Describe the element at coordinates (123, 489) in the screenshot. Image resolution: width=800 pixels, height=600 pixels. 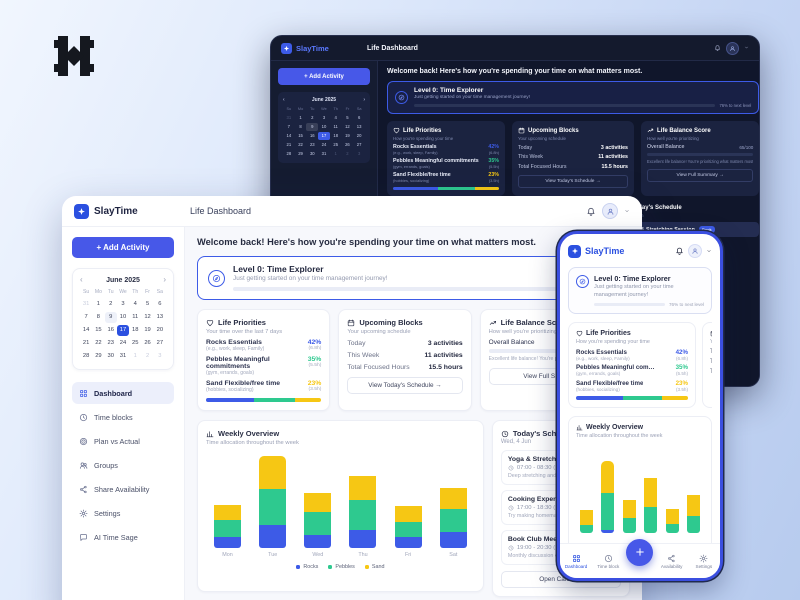
I see `sidebar-item-share-availability: Share Availability` at that location.